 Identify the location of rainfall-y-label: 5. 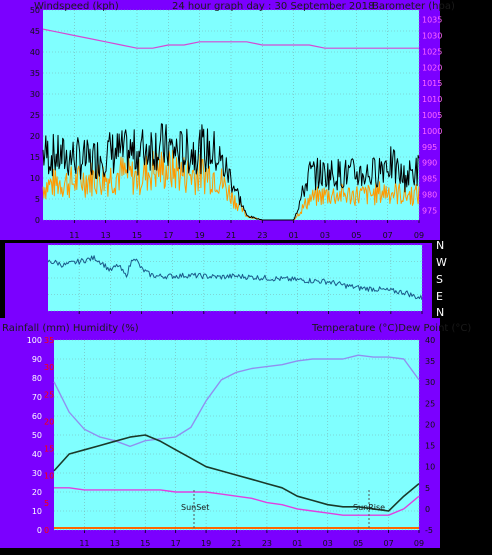
(46, 503).